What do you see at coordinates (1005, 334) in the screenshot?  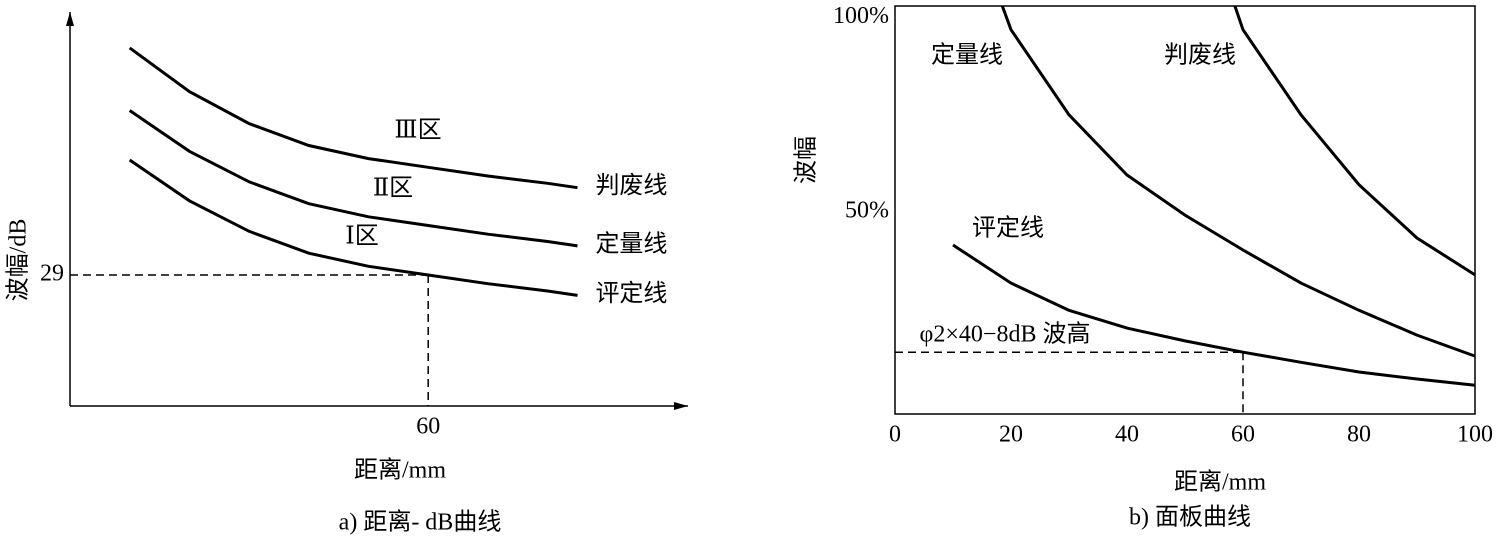 I see `reference-label: φ2×40−8dB 波高` at bounding box center [1005, 334].